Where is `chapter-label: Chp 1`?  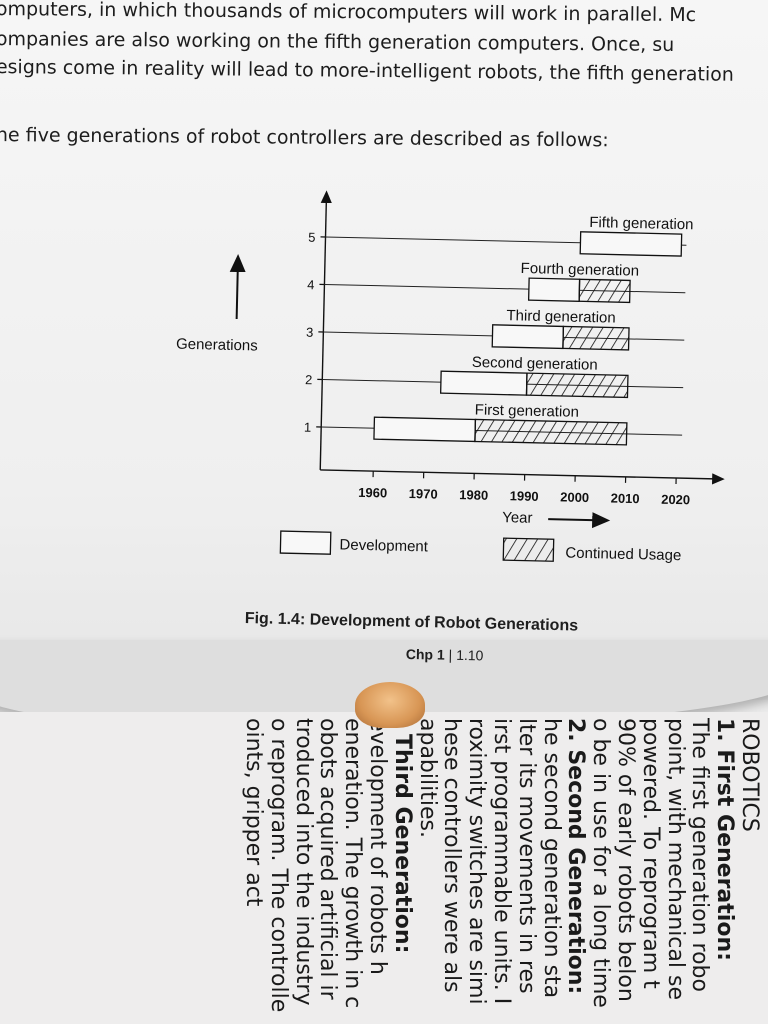 chapter-label: Chp 1 is located at coordinates (425, 654).